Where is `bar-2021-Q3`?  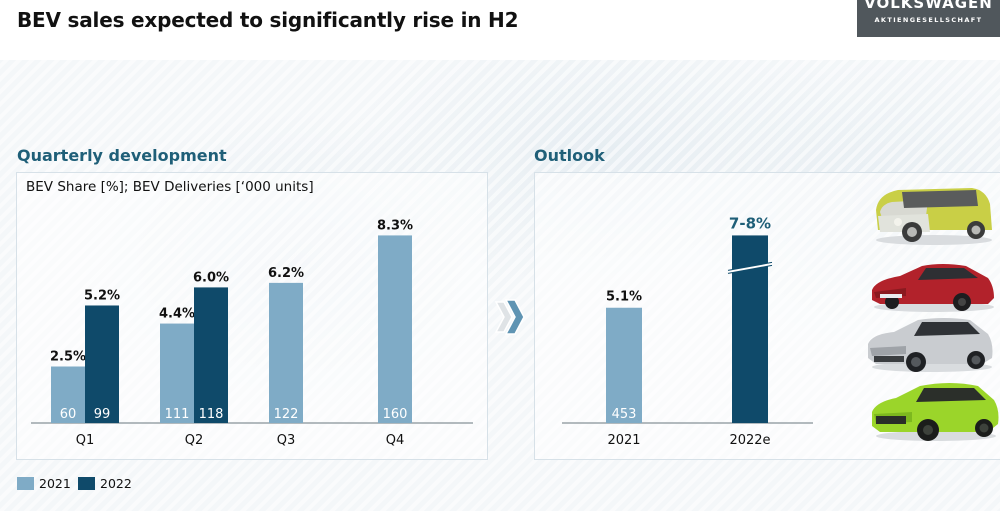
bar-2021-Q3 is located at coordinates (286, 352).